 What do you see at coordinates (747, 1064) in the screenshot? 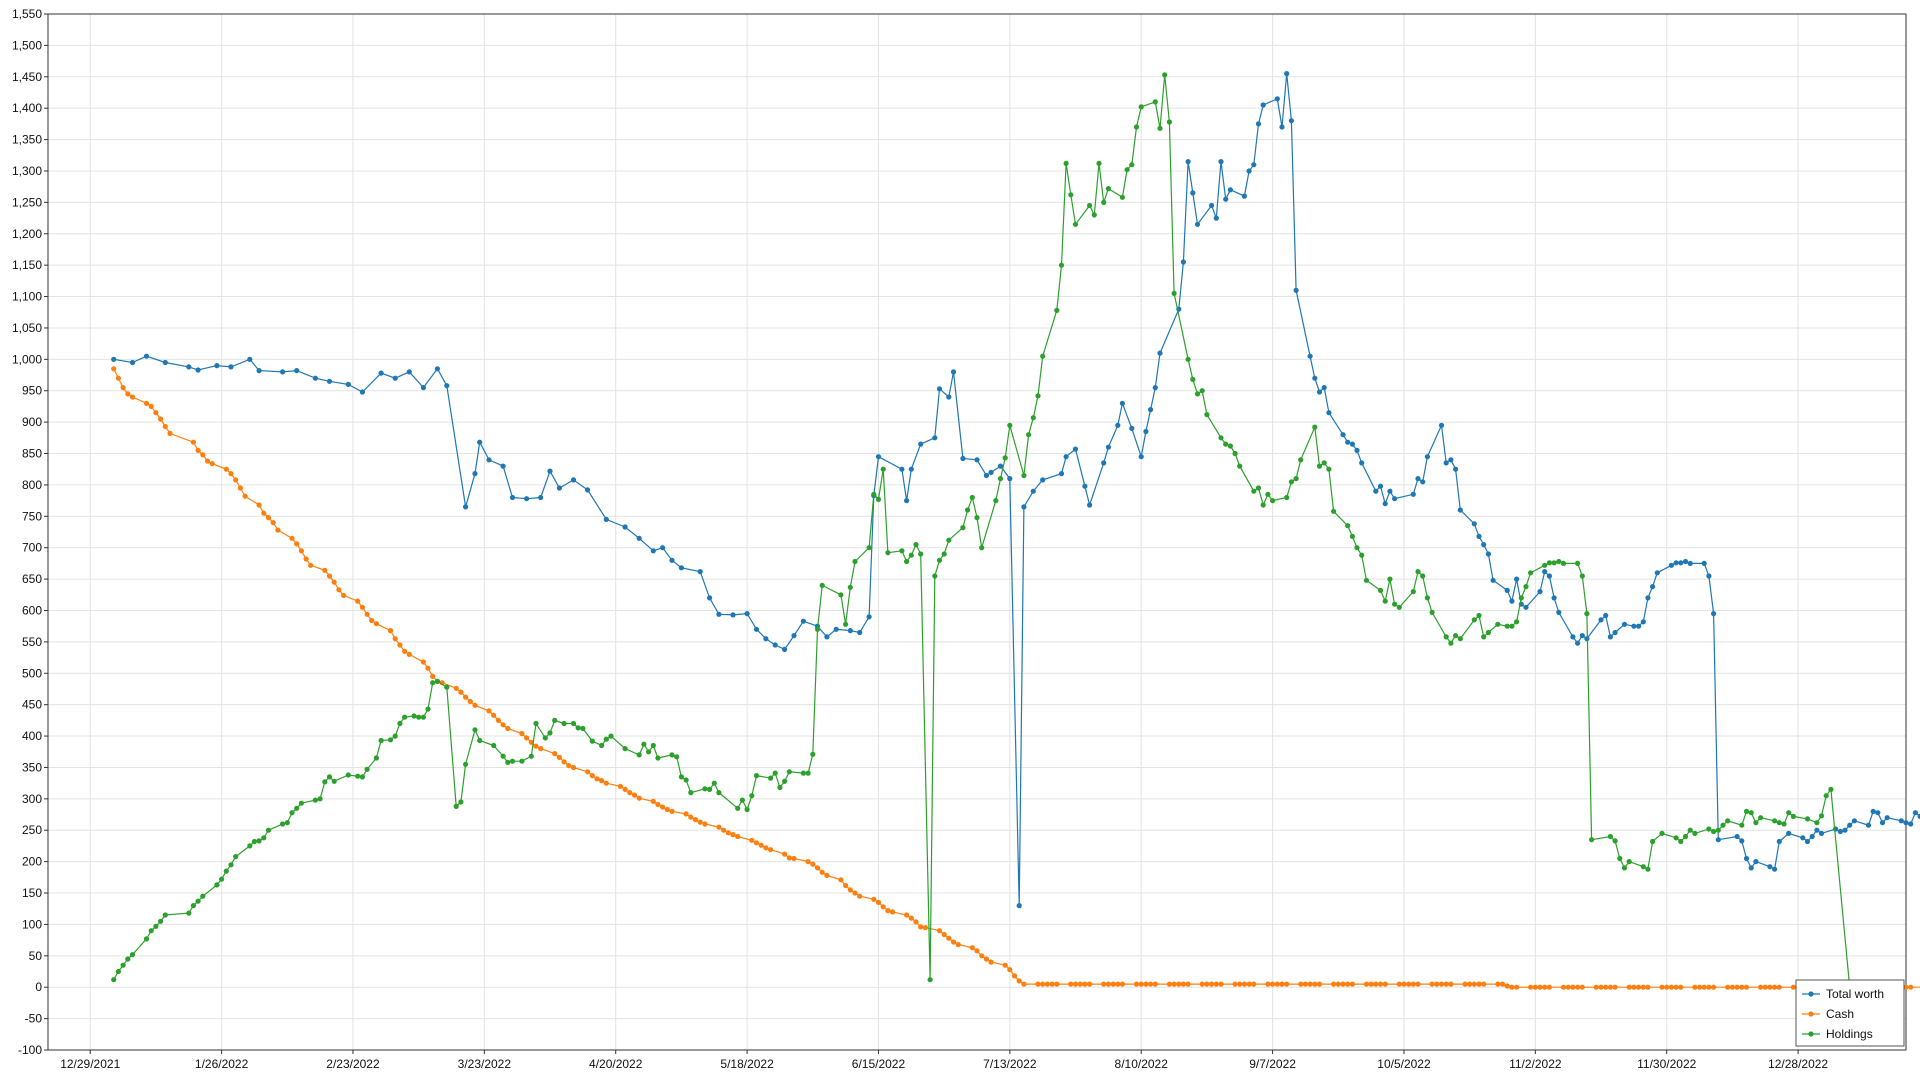
I see `x-tick-label: 5/18/2022` at bounding box center [747, 1064].